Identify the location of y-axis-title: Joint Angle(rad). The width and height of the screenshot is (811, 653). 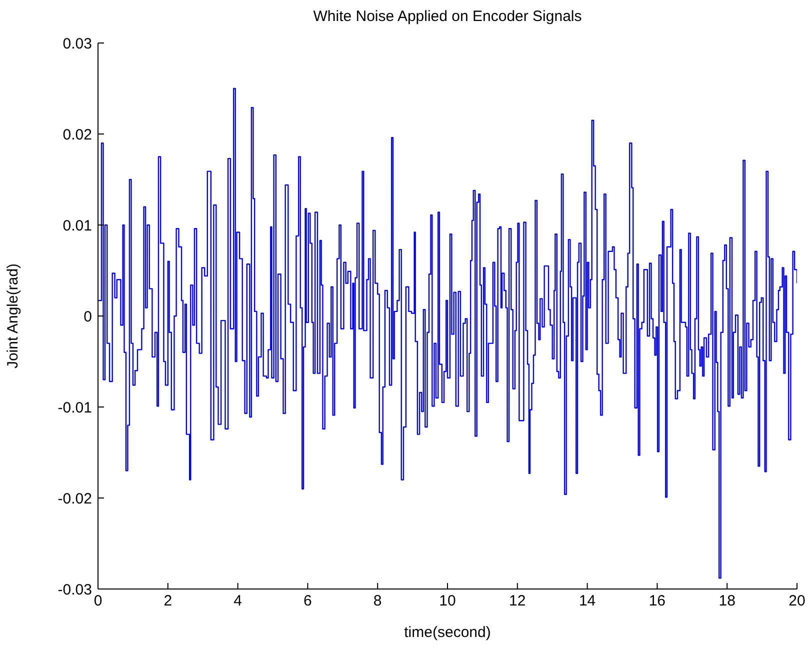
(13, 316).